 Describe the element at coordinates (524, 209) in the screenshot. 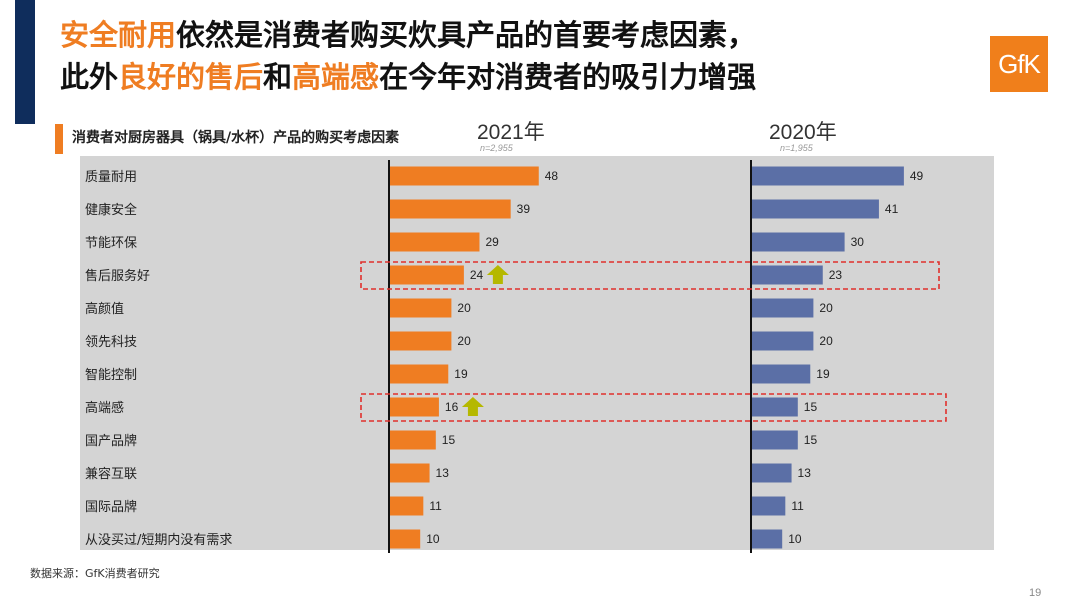

I see `data-label-2021: 39` at that location.